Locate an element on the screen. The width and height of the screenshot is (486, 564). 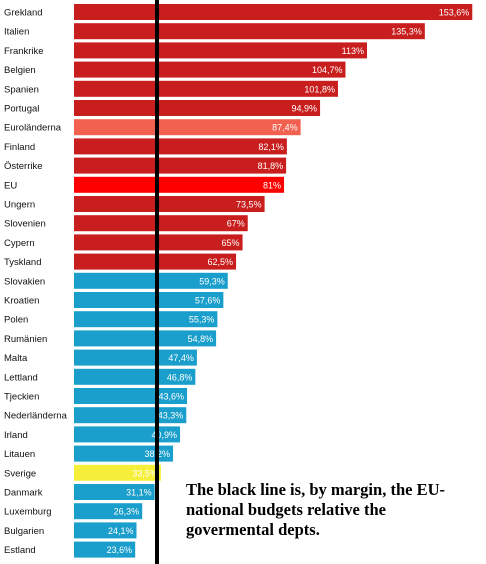
category-label-14: Slovakien is located at coordinates (24, 281).